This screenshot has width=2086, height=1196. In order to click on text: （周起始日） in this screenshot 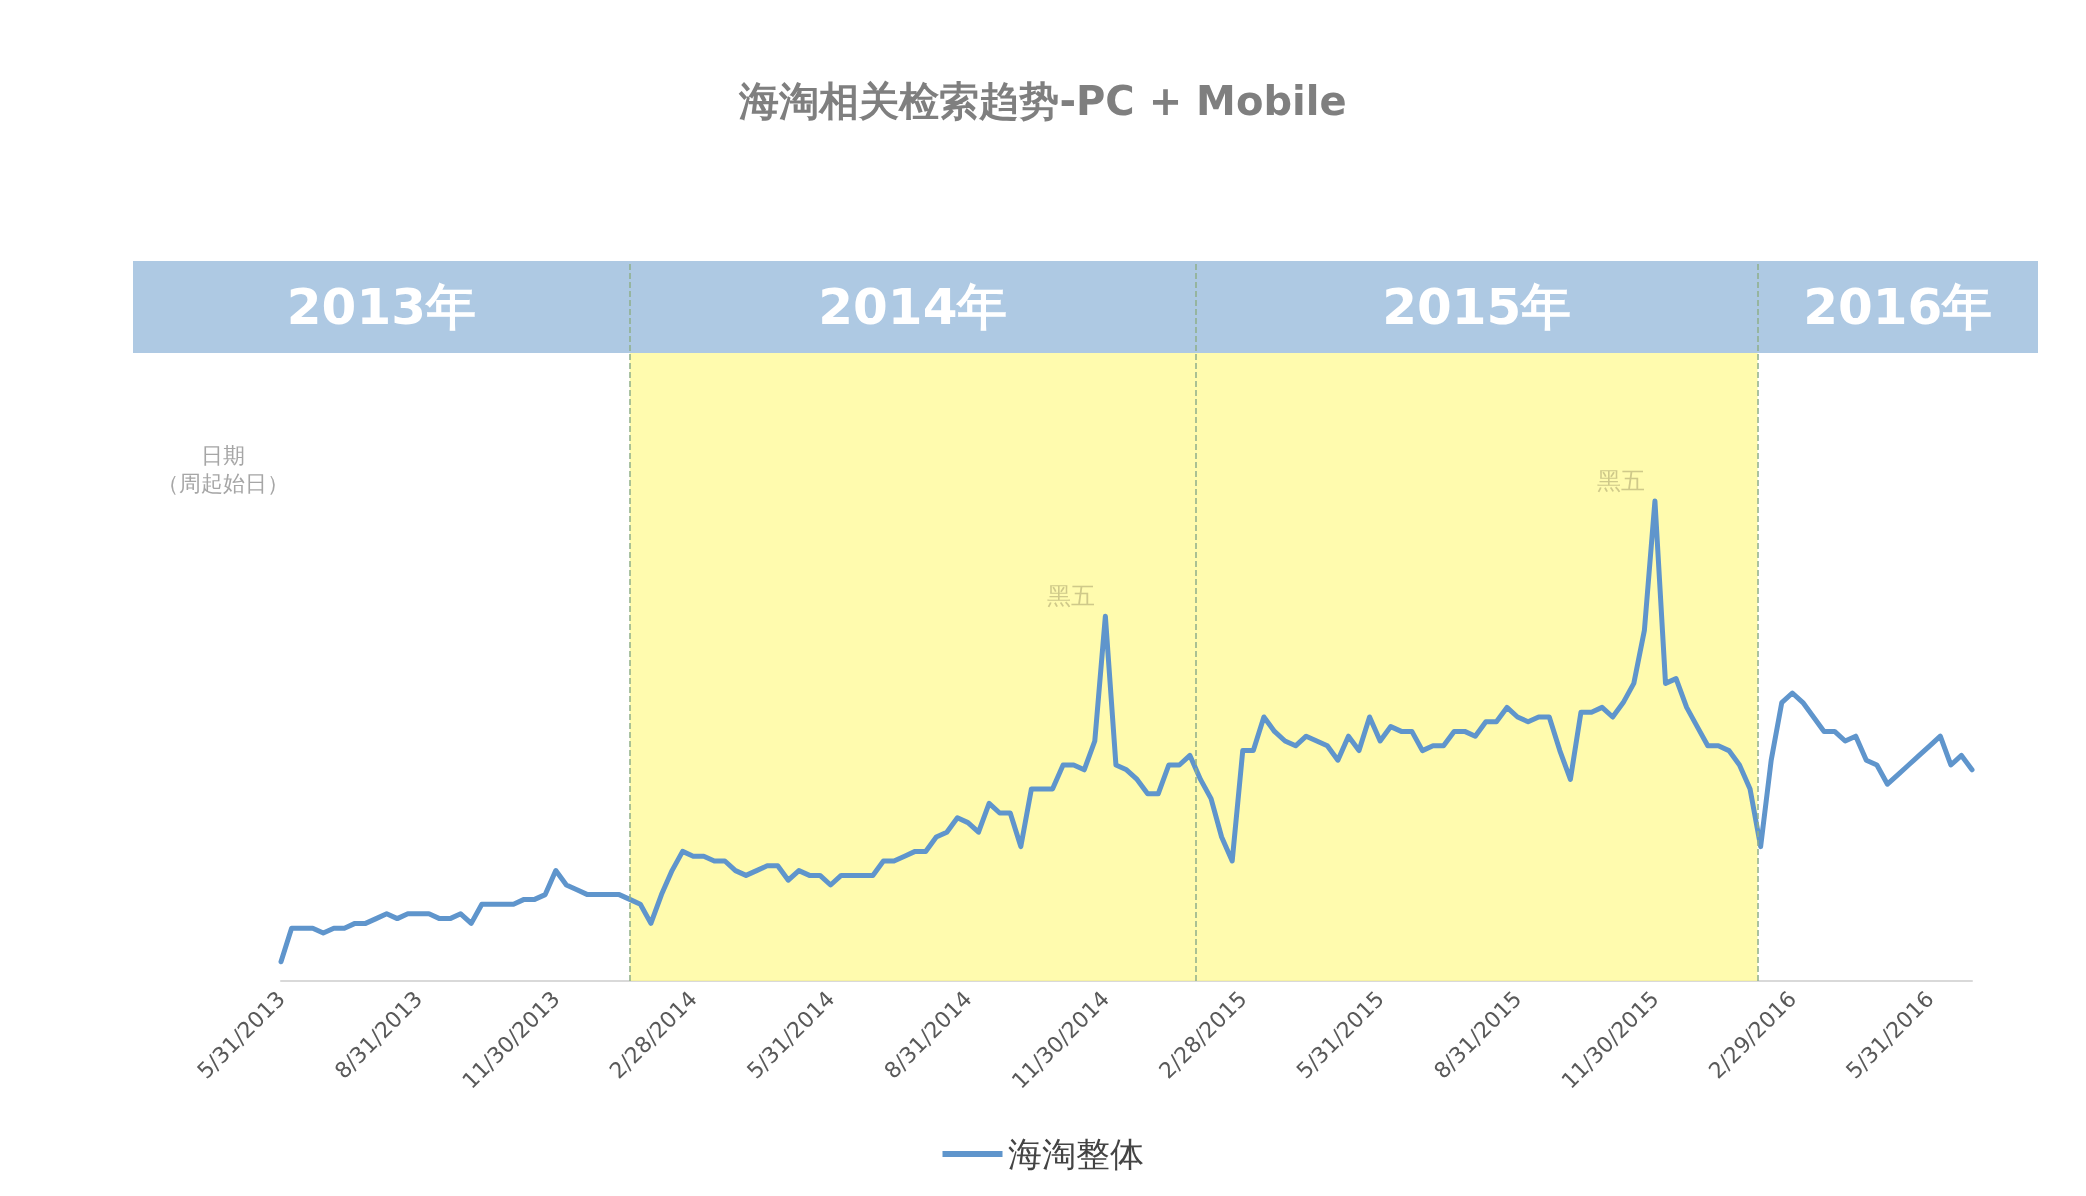, I will do `click(223, 483)`.